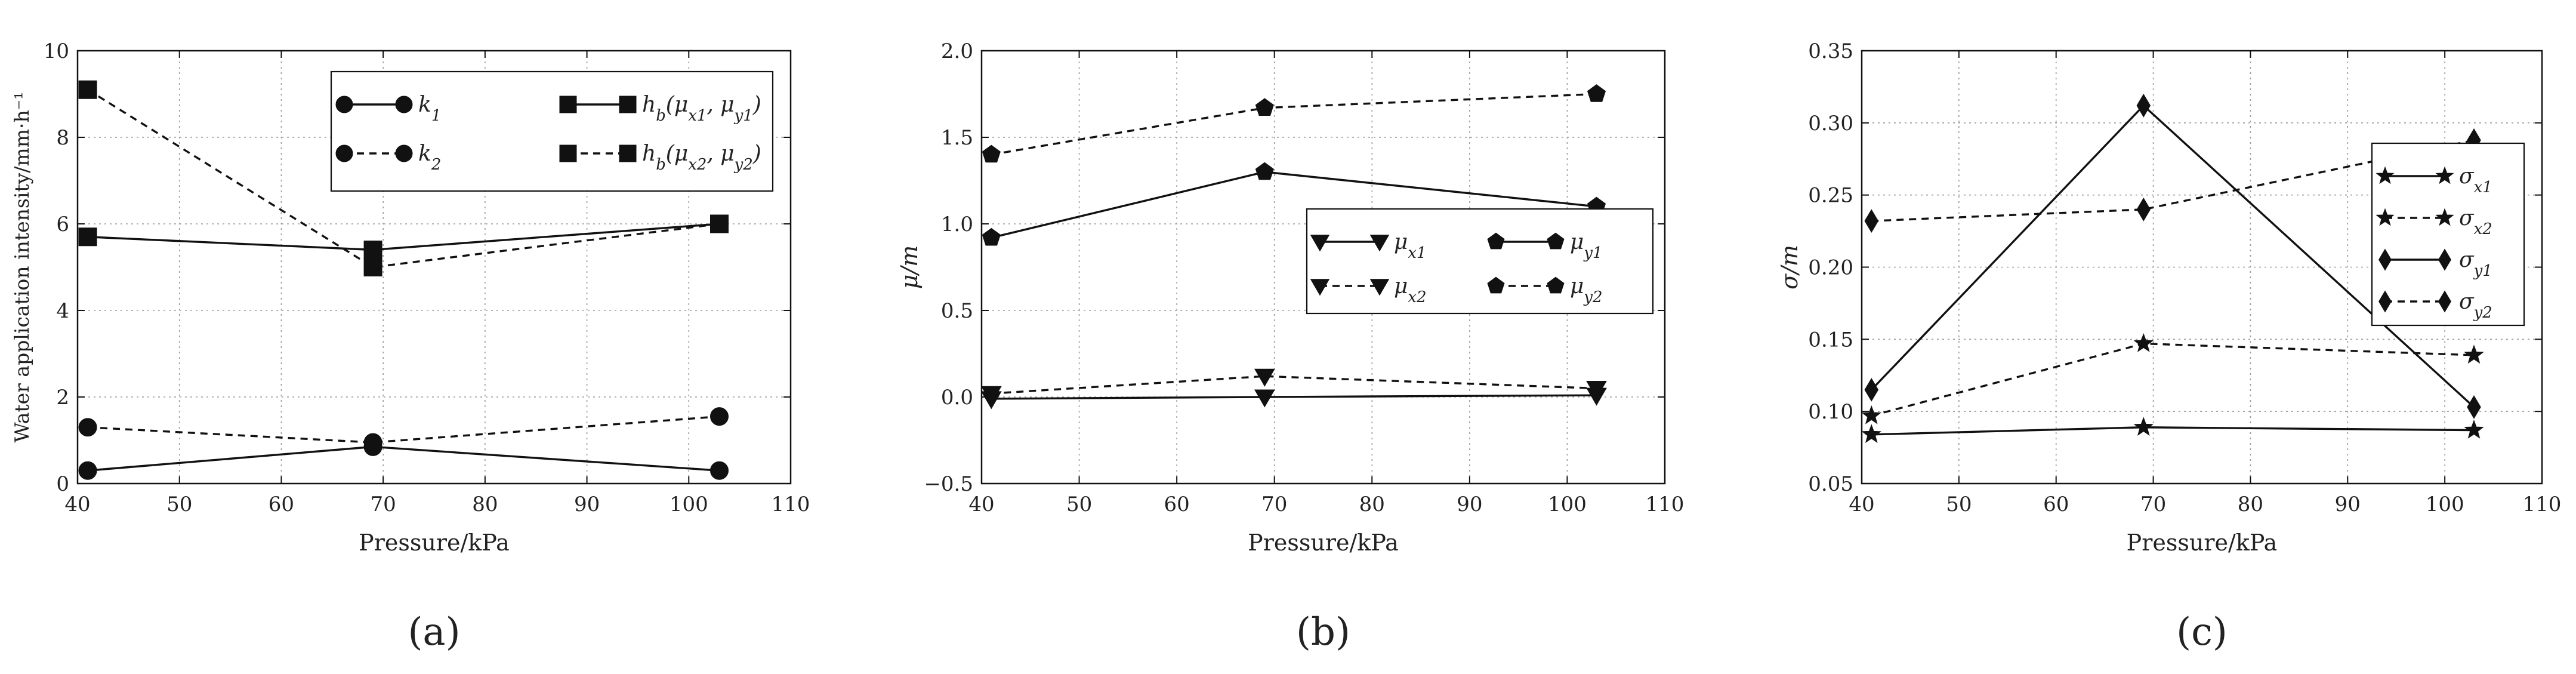 Image resolution: width=2576 pixels, height=674 pixels. What do you see at coordinates (2476, 222) in the screenshot?
I see `legend-label: σx2` at bounding box center [2476, 222].